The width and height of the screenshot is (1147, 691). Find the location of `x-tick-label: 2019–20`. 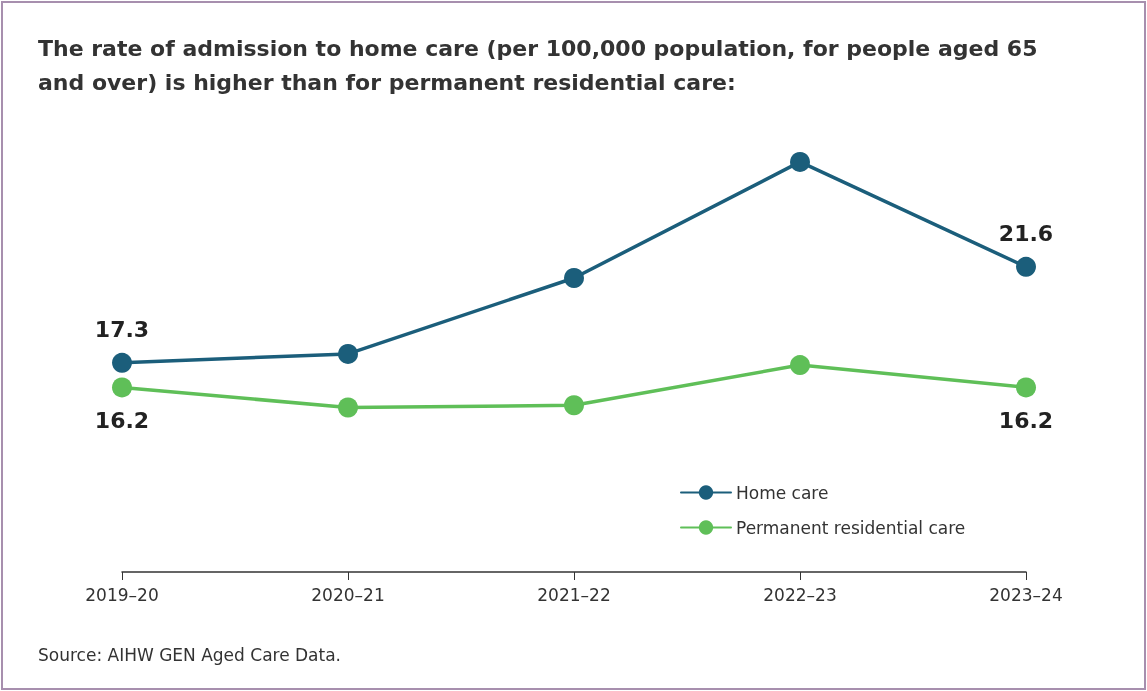

x-tick-label: 2019–20 is located at coordinates (122, 594).